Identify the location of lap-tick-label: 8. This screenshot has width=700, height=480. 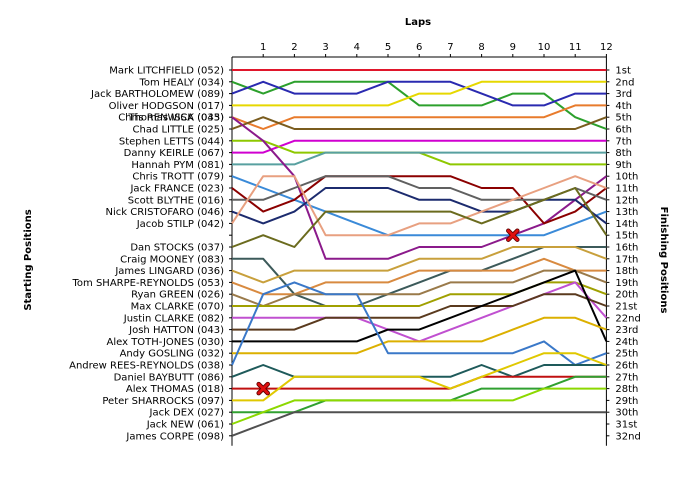
(481, 47).